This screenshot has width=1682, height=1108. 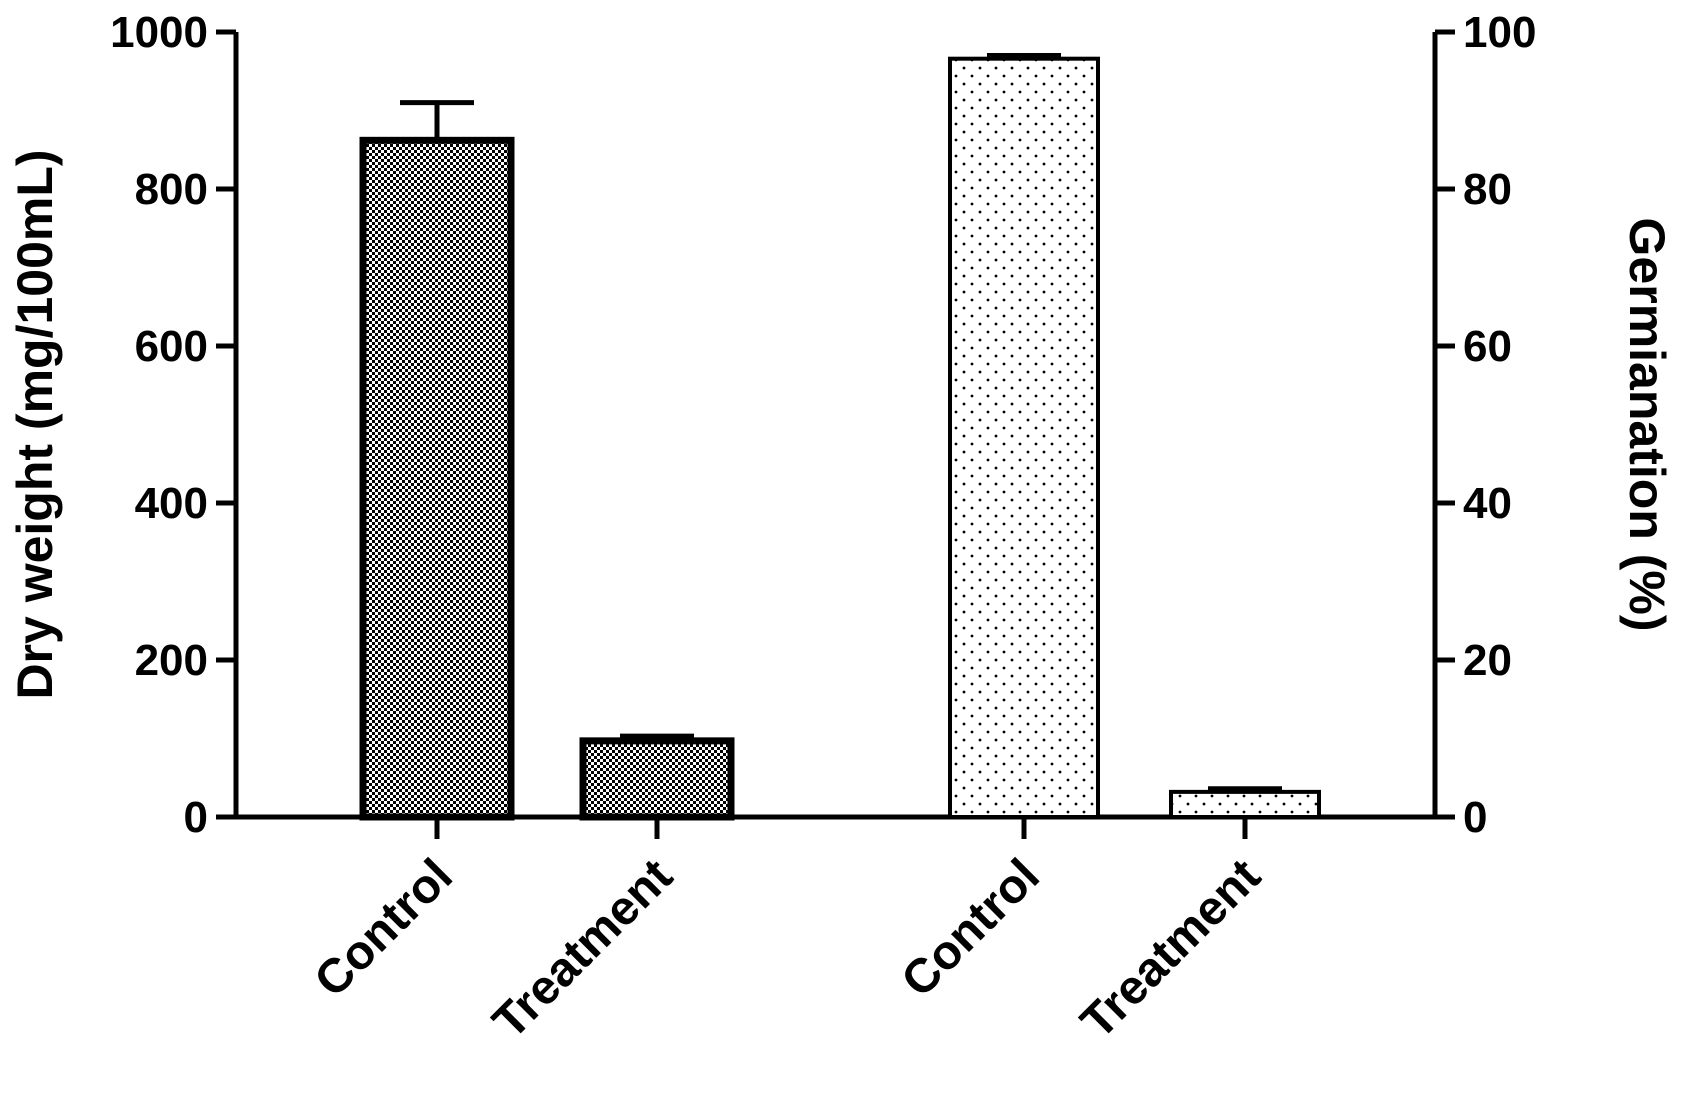 I want to click on right-y-tick-label: 40, so click(x=1487, y=503).